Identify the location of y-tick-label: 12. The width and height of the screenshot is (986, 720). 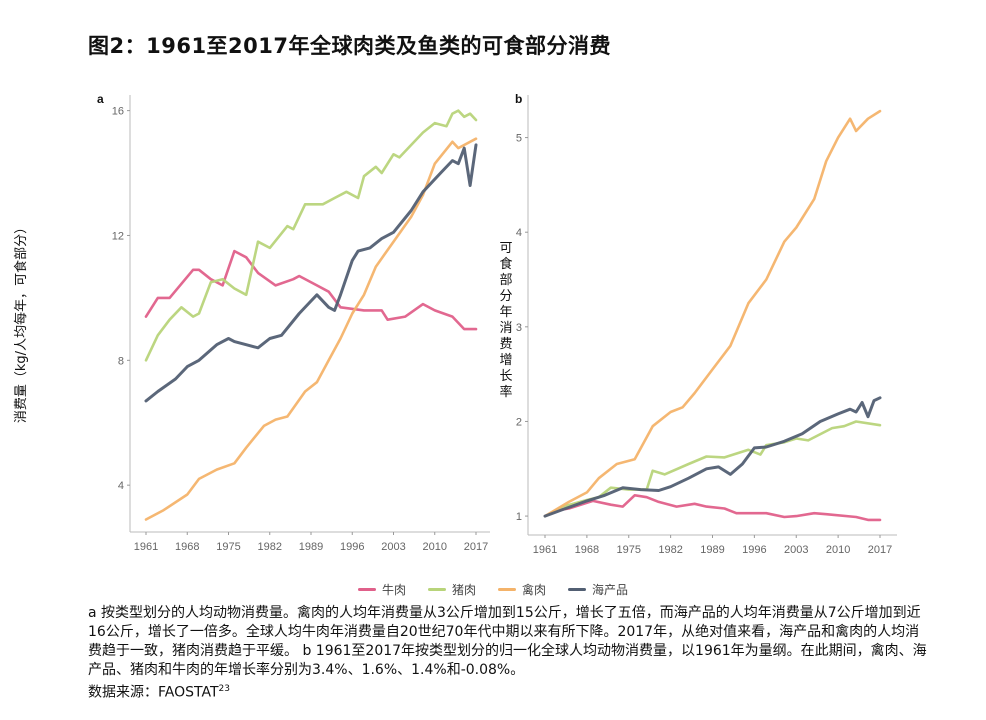
(118, 236).